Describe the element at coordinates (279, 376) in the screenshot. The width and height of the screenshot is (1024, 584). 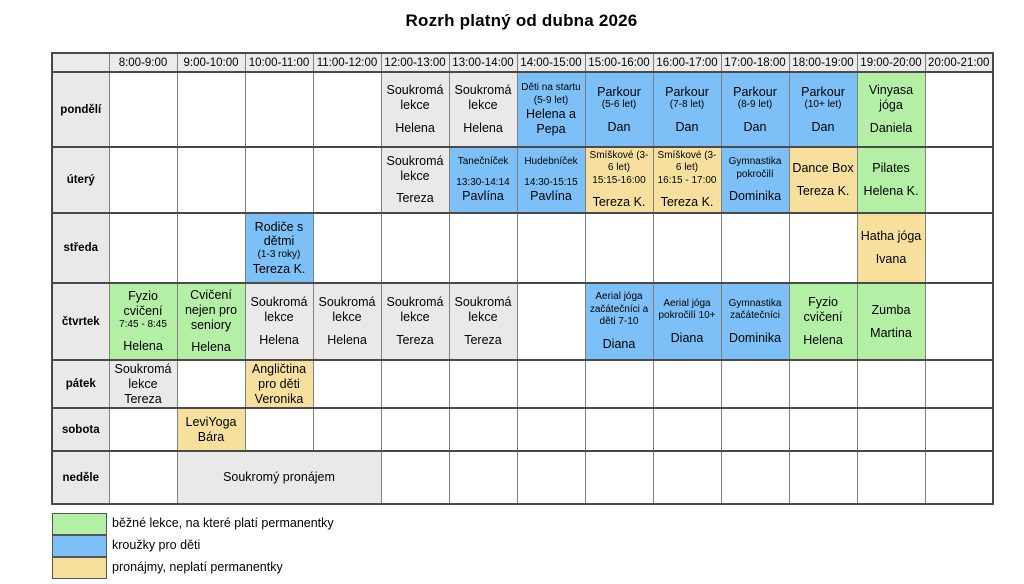
I see `cell-text: Angličtina pro děti` at that location.